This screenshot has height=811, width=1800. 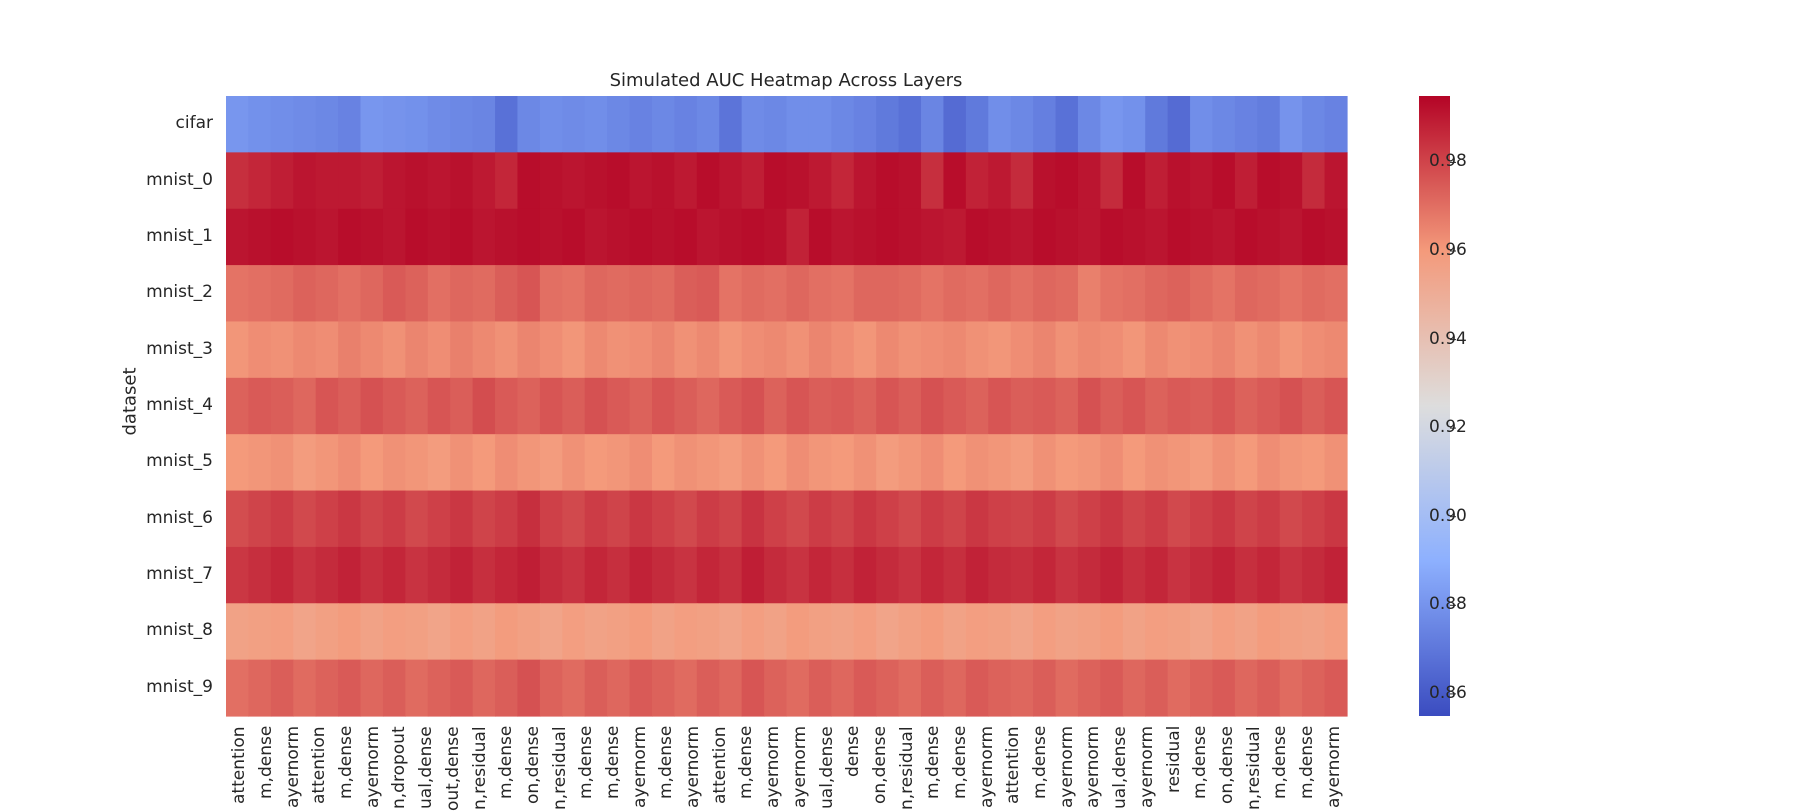 What do you see at coordinates (1434, 406) in the screenshot?
I see `colorbar` at bounding box center [1434, 406].